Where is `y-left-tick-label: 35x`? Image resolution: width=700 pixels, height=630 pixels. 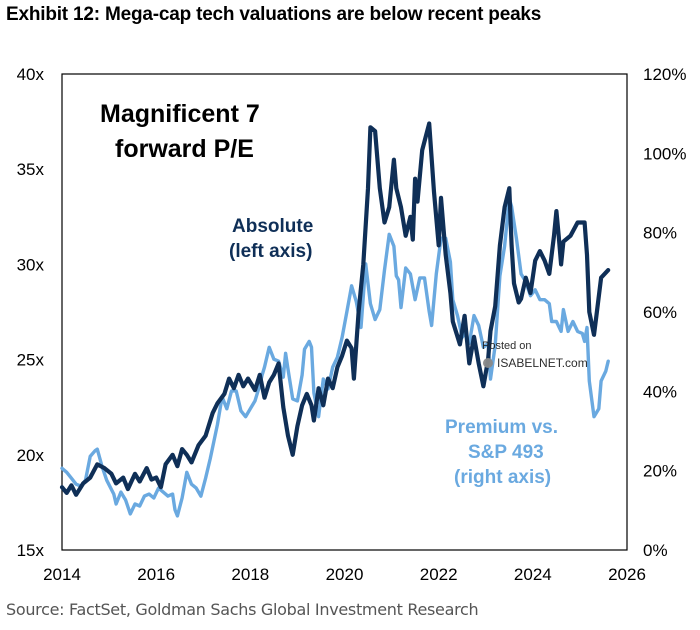
y-left-tick-label: 35x is located at coordinates (31, 169).